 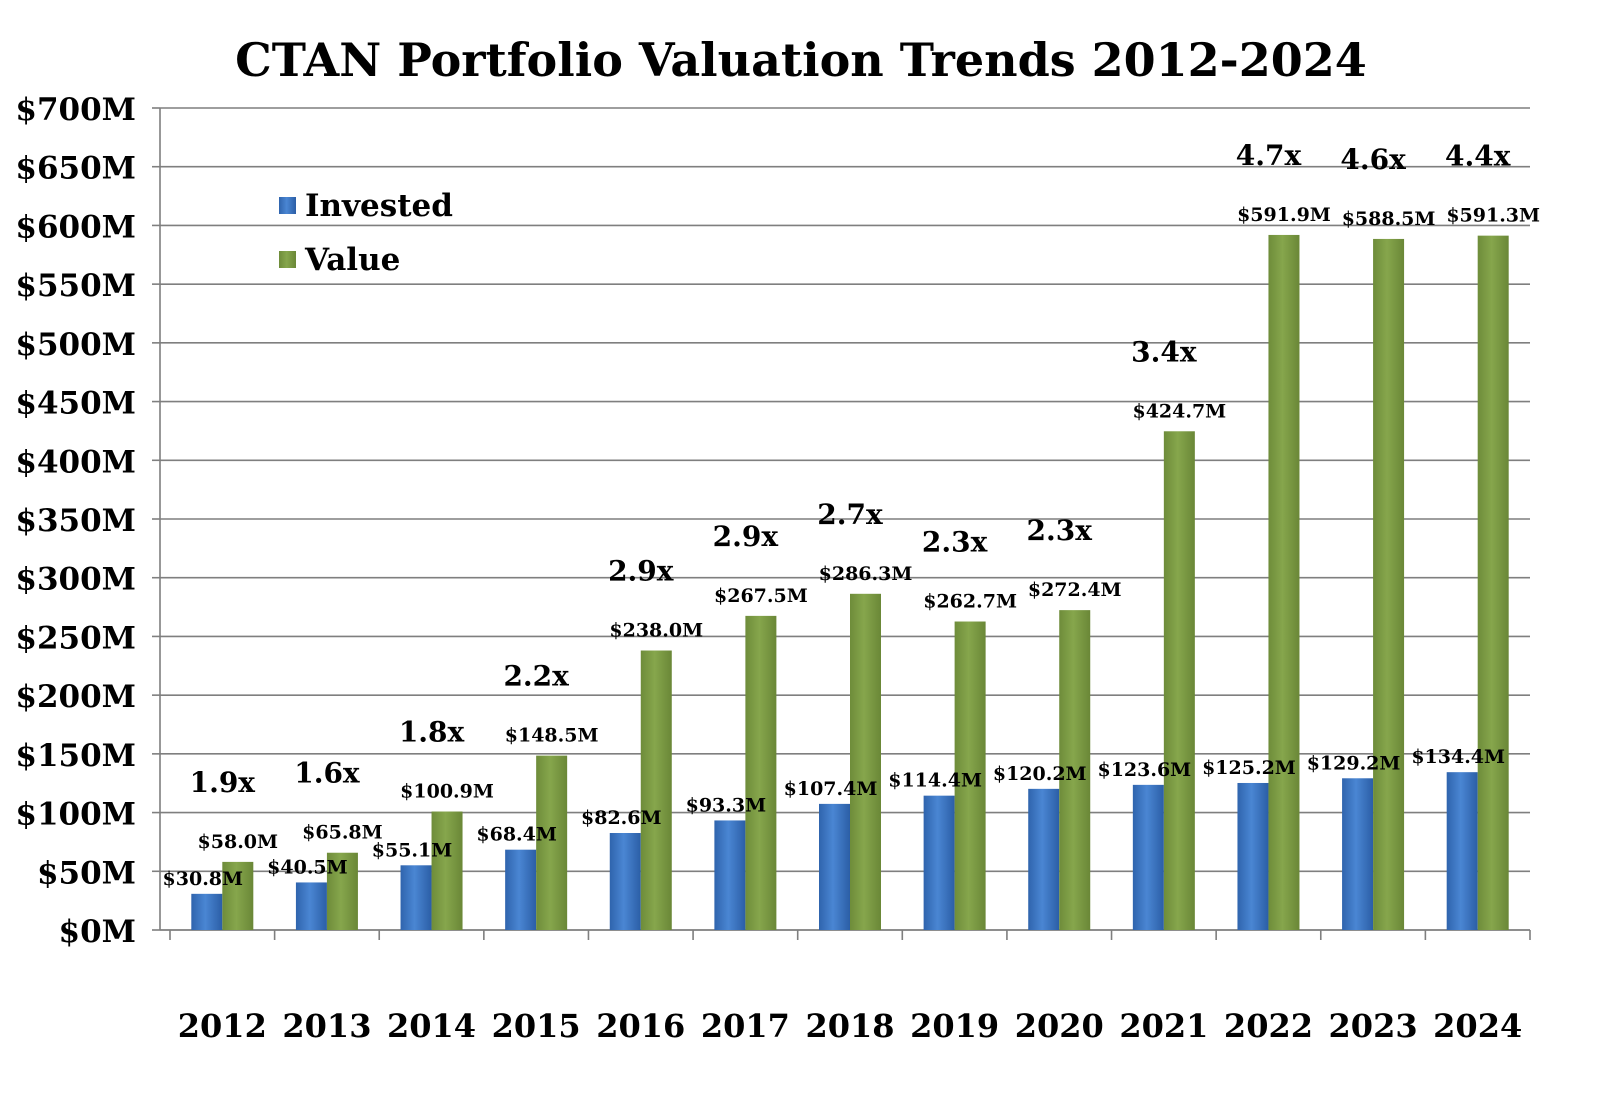 What do you see at coordinates (1477, 1026) in the screenshot?
I see `x-tick-label: 2024` at bounding box center [1477, 1026].